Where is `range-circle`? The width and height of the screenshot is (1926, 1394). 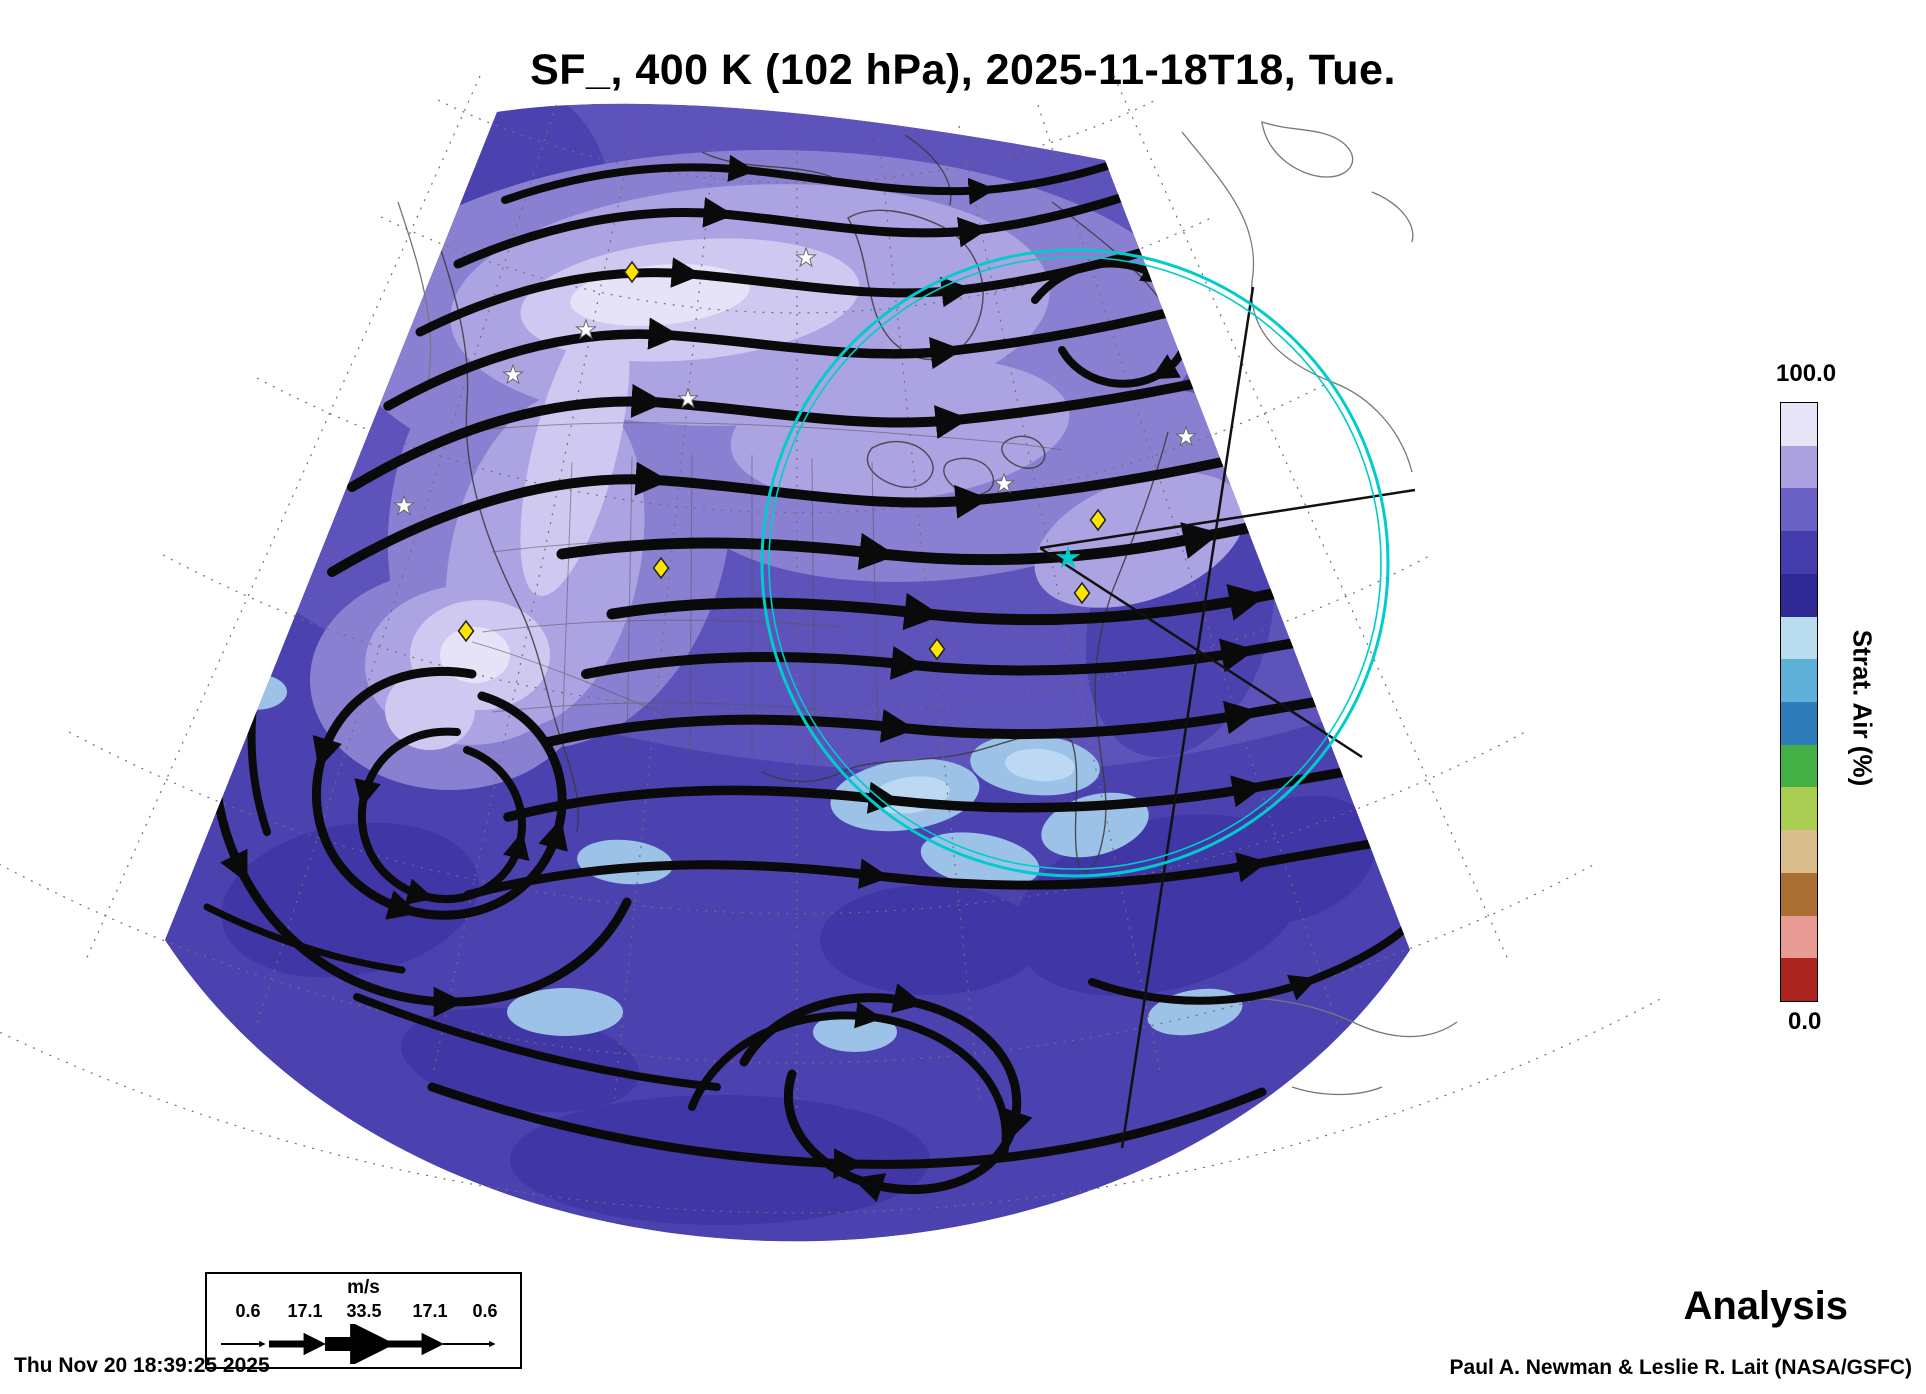 range-circle is located at coordinates (1075, 563).